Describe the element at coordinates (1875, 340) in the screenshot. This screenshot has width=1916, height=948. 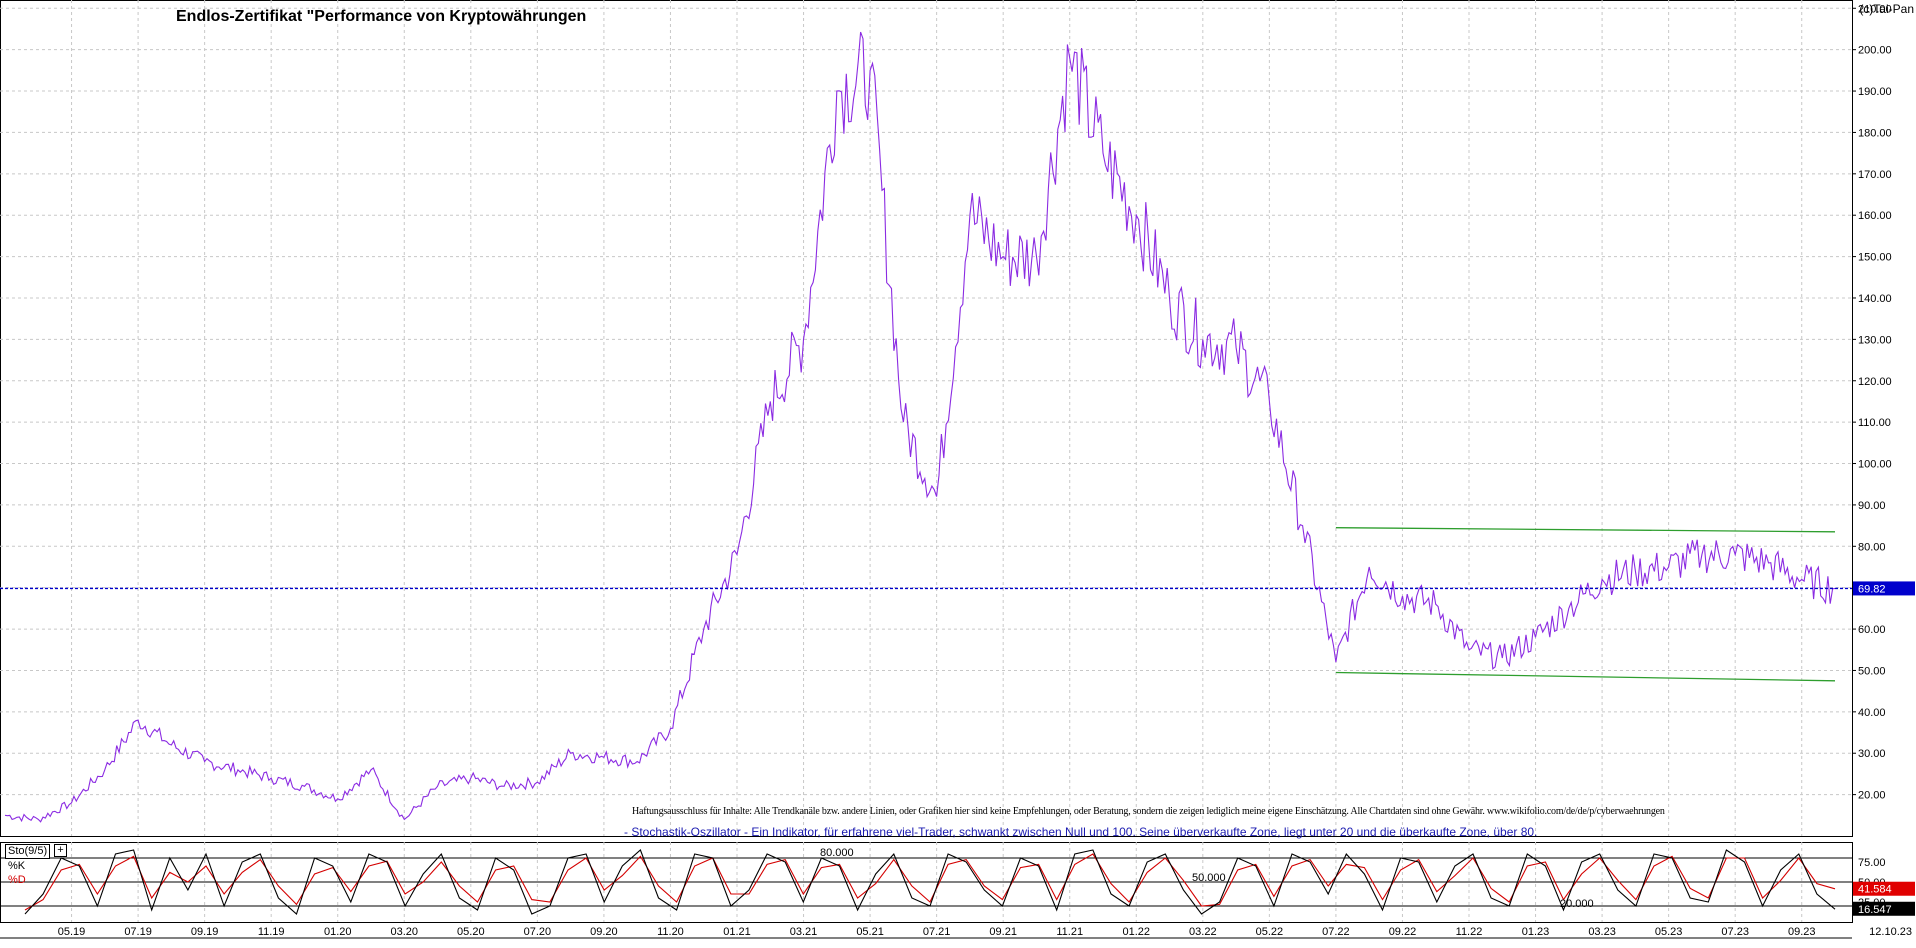
I see `y-tick-label: 130.00` at that location.